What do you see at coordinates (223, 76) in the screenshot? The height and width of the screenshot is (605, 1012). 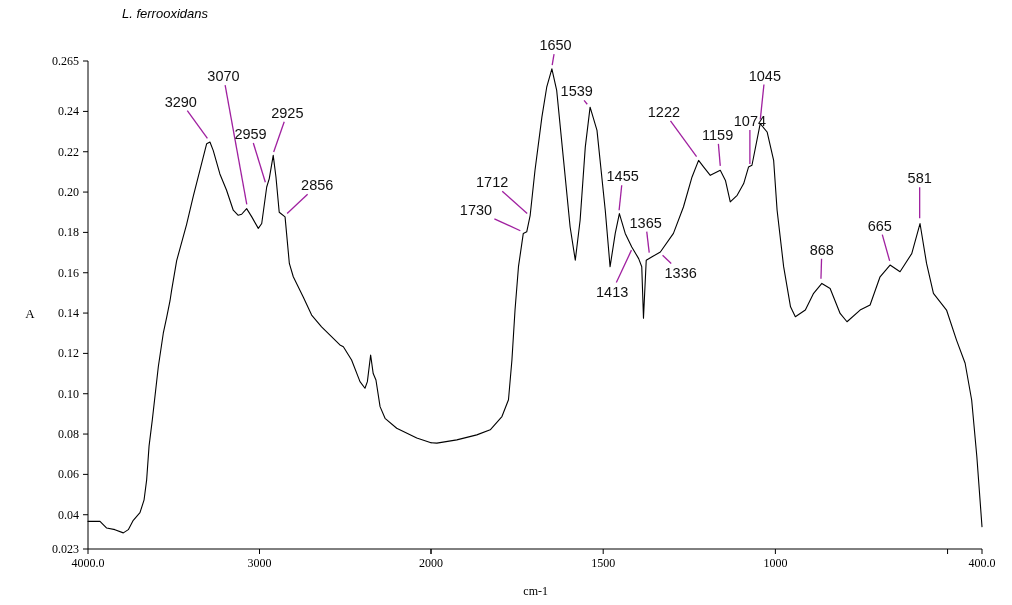 I see `annotation: 3070` at bounding box center [223, 76].